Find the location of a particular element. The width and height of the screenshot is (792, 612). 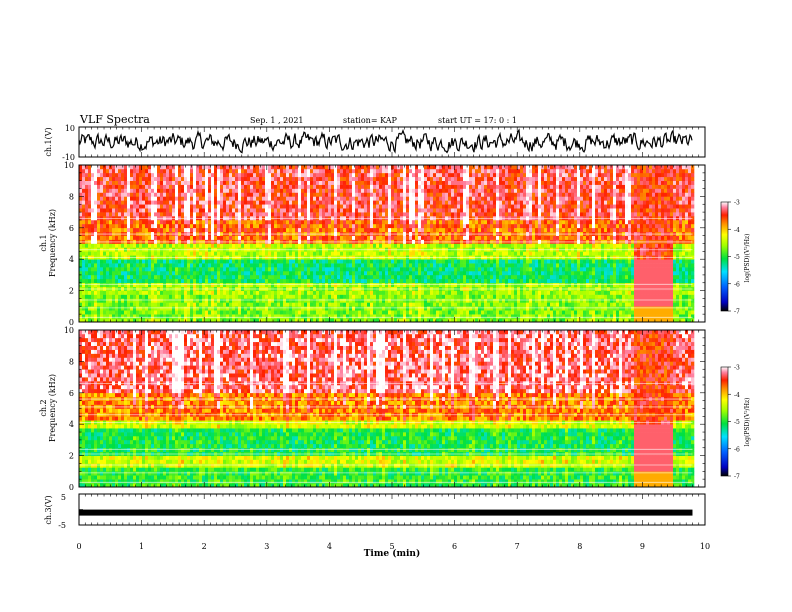

ch1-waveform-trace is located at coordinates (385, 141).